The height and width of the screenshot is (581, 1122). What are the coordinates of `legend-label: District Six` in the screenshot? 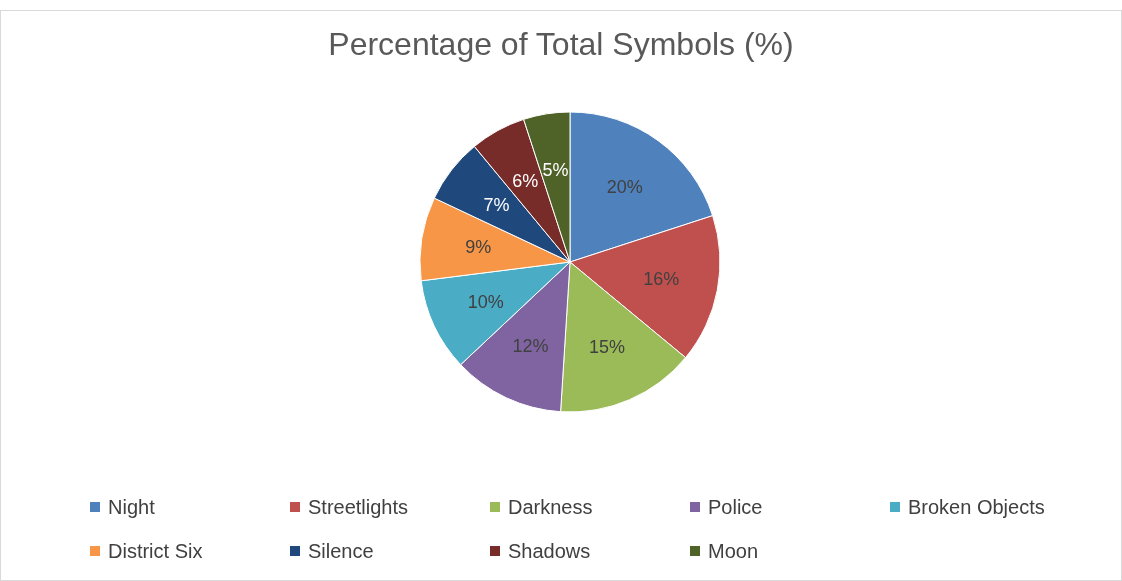 It's located at (155, 551).